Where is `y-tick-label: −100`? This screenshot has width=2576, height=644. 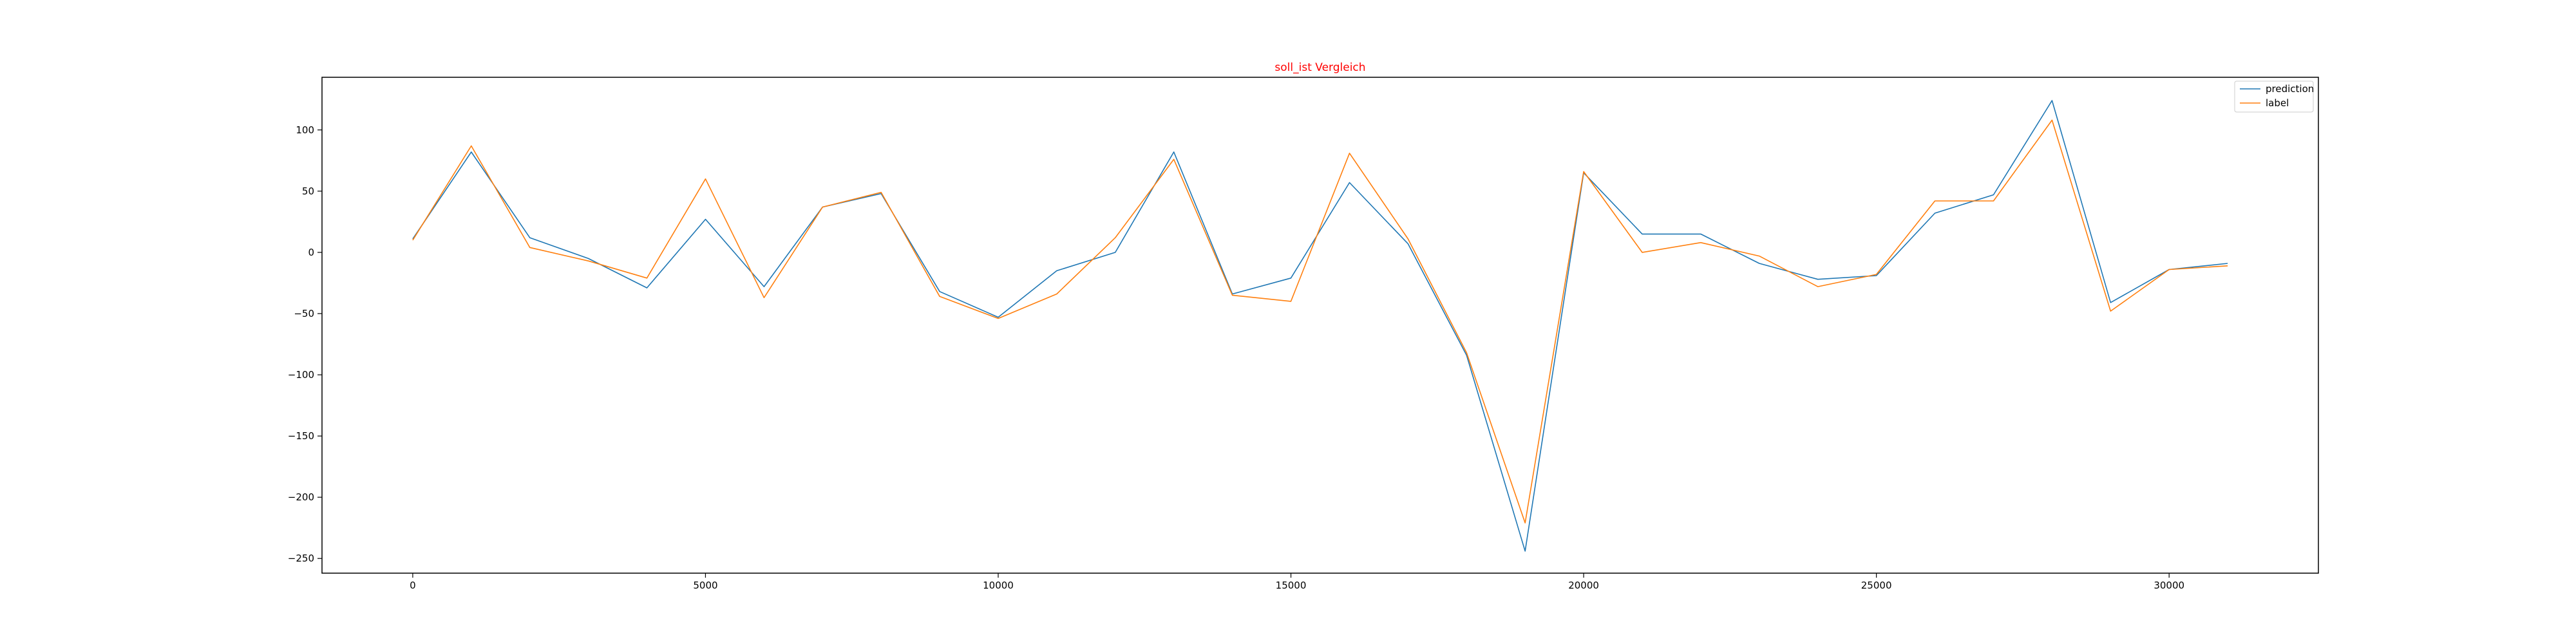 y-tick-label: −100 is located at coordinates (301, 375).